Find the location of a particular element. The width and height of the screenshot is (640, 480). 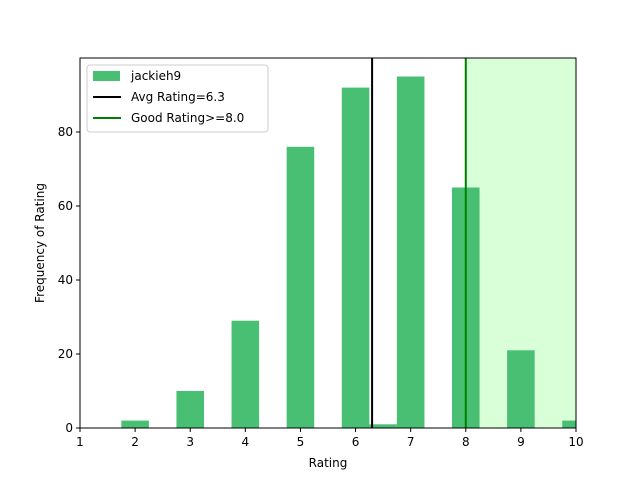

reference-lines is located at coordinates (419, 243).